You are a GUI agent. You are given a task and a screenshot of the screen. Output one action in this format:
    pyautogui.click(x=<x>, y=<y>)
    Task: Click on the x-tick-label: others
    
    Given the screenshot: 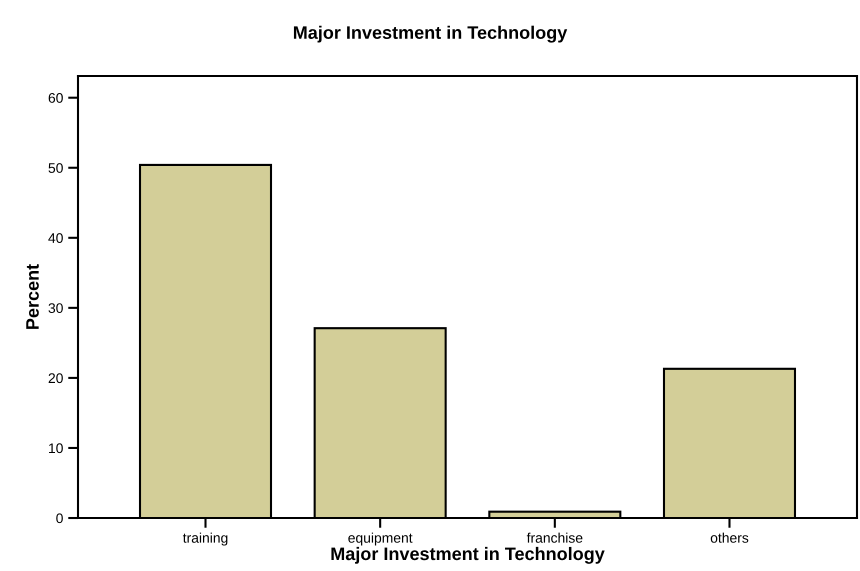 What is the action you would take?
    pyautogui.click(x=729, y=537)
    